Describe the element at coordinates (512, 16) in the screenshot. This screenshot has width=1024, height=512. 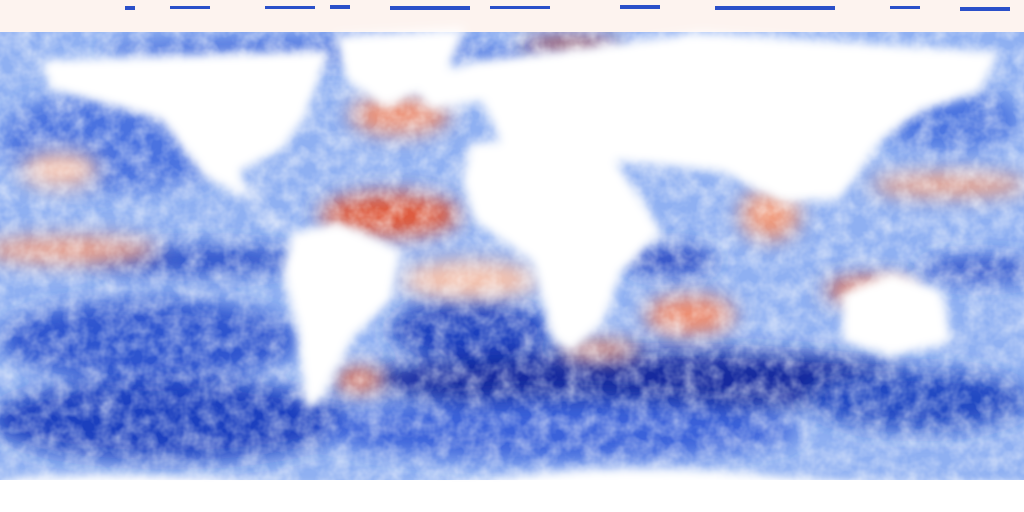
I see `arctic-strip` at that location.